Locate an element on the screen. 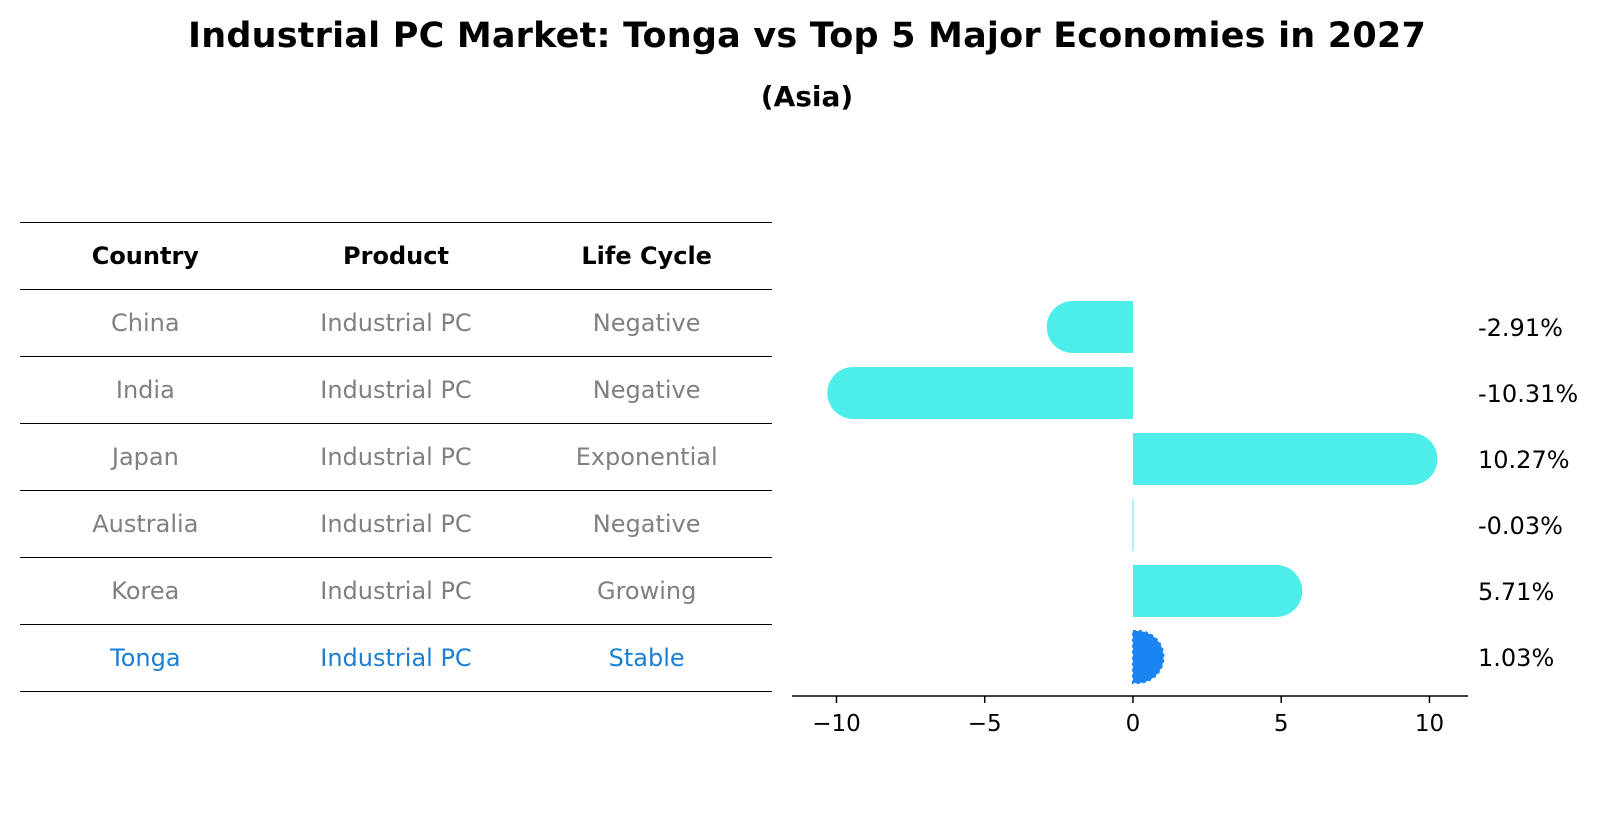 The image size is (1614, 823). x-tick-label: 5 is located at coordinates (1281, 724).